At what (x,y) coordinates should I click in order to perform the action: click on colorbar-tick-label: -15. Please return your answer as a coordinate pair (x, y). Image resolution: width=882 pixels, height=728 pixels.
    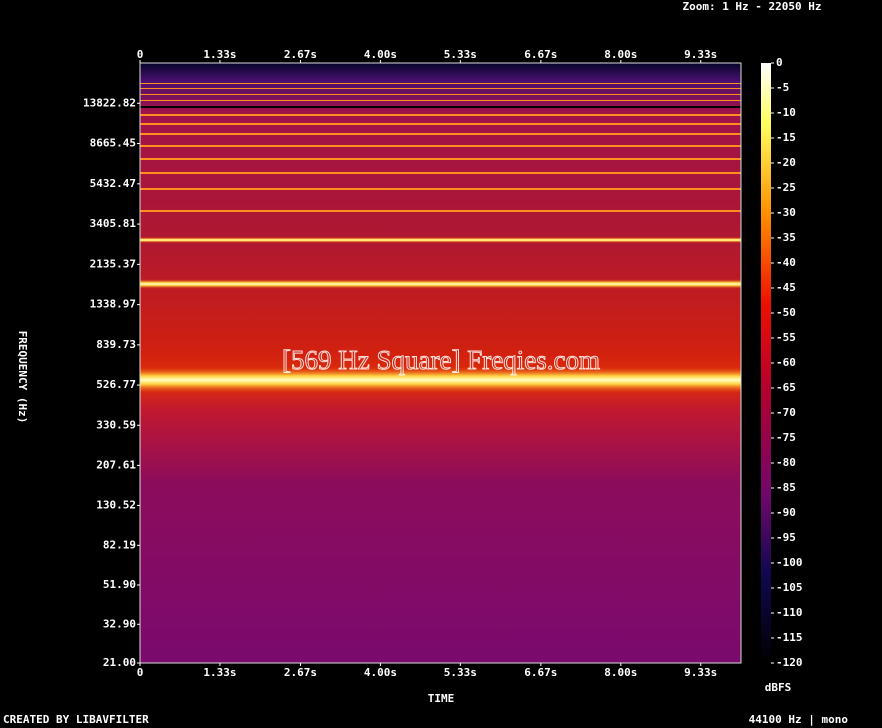
    Looking at the image, I should click on (786, 137).